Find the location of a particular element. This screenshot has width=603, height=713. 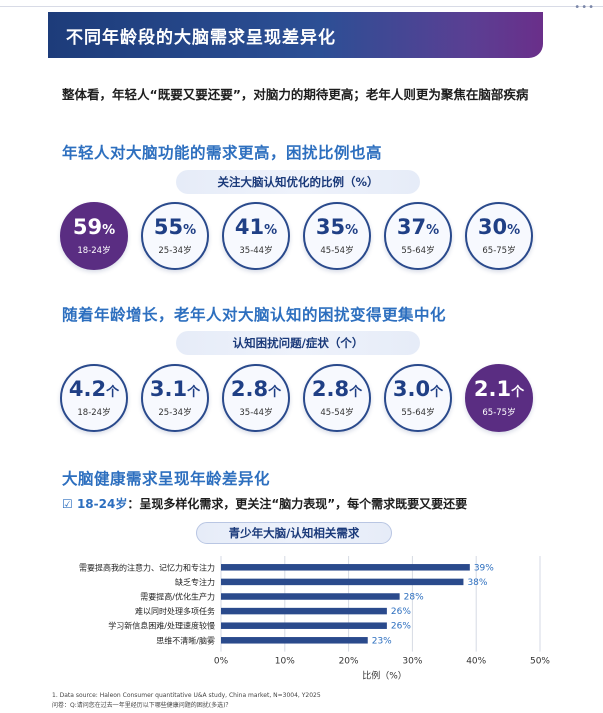

symptom-count-age: 45-54岁 is located at coordinates (337, 413).